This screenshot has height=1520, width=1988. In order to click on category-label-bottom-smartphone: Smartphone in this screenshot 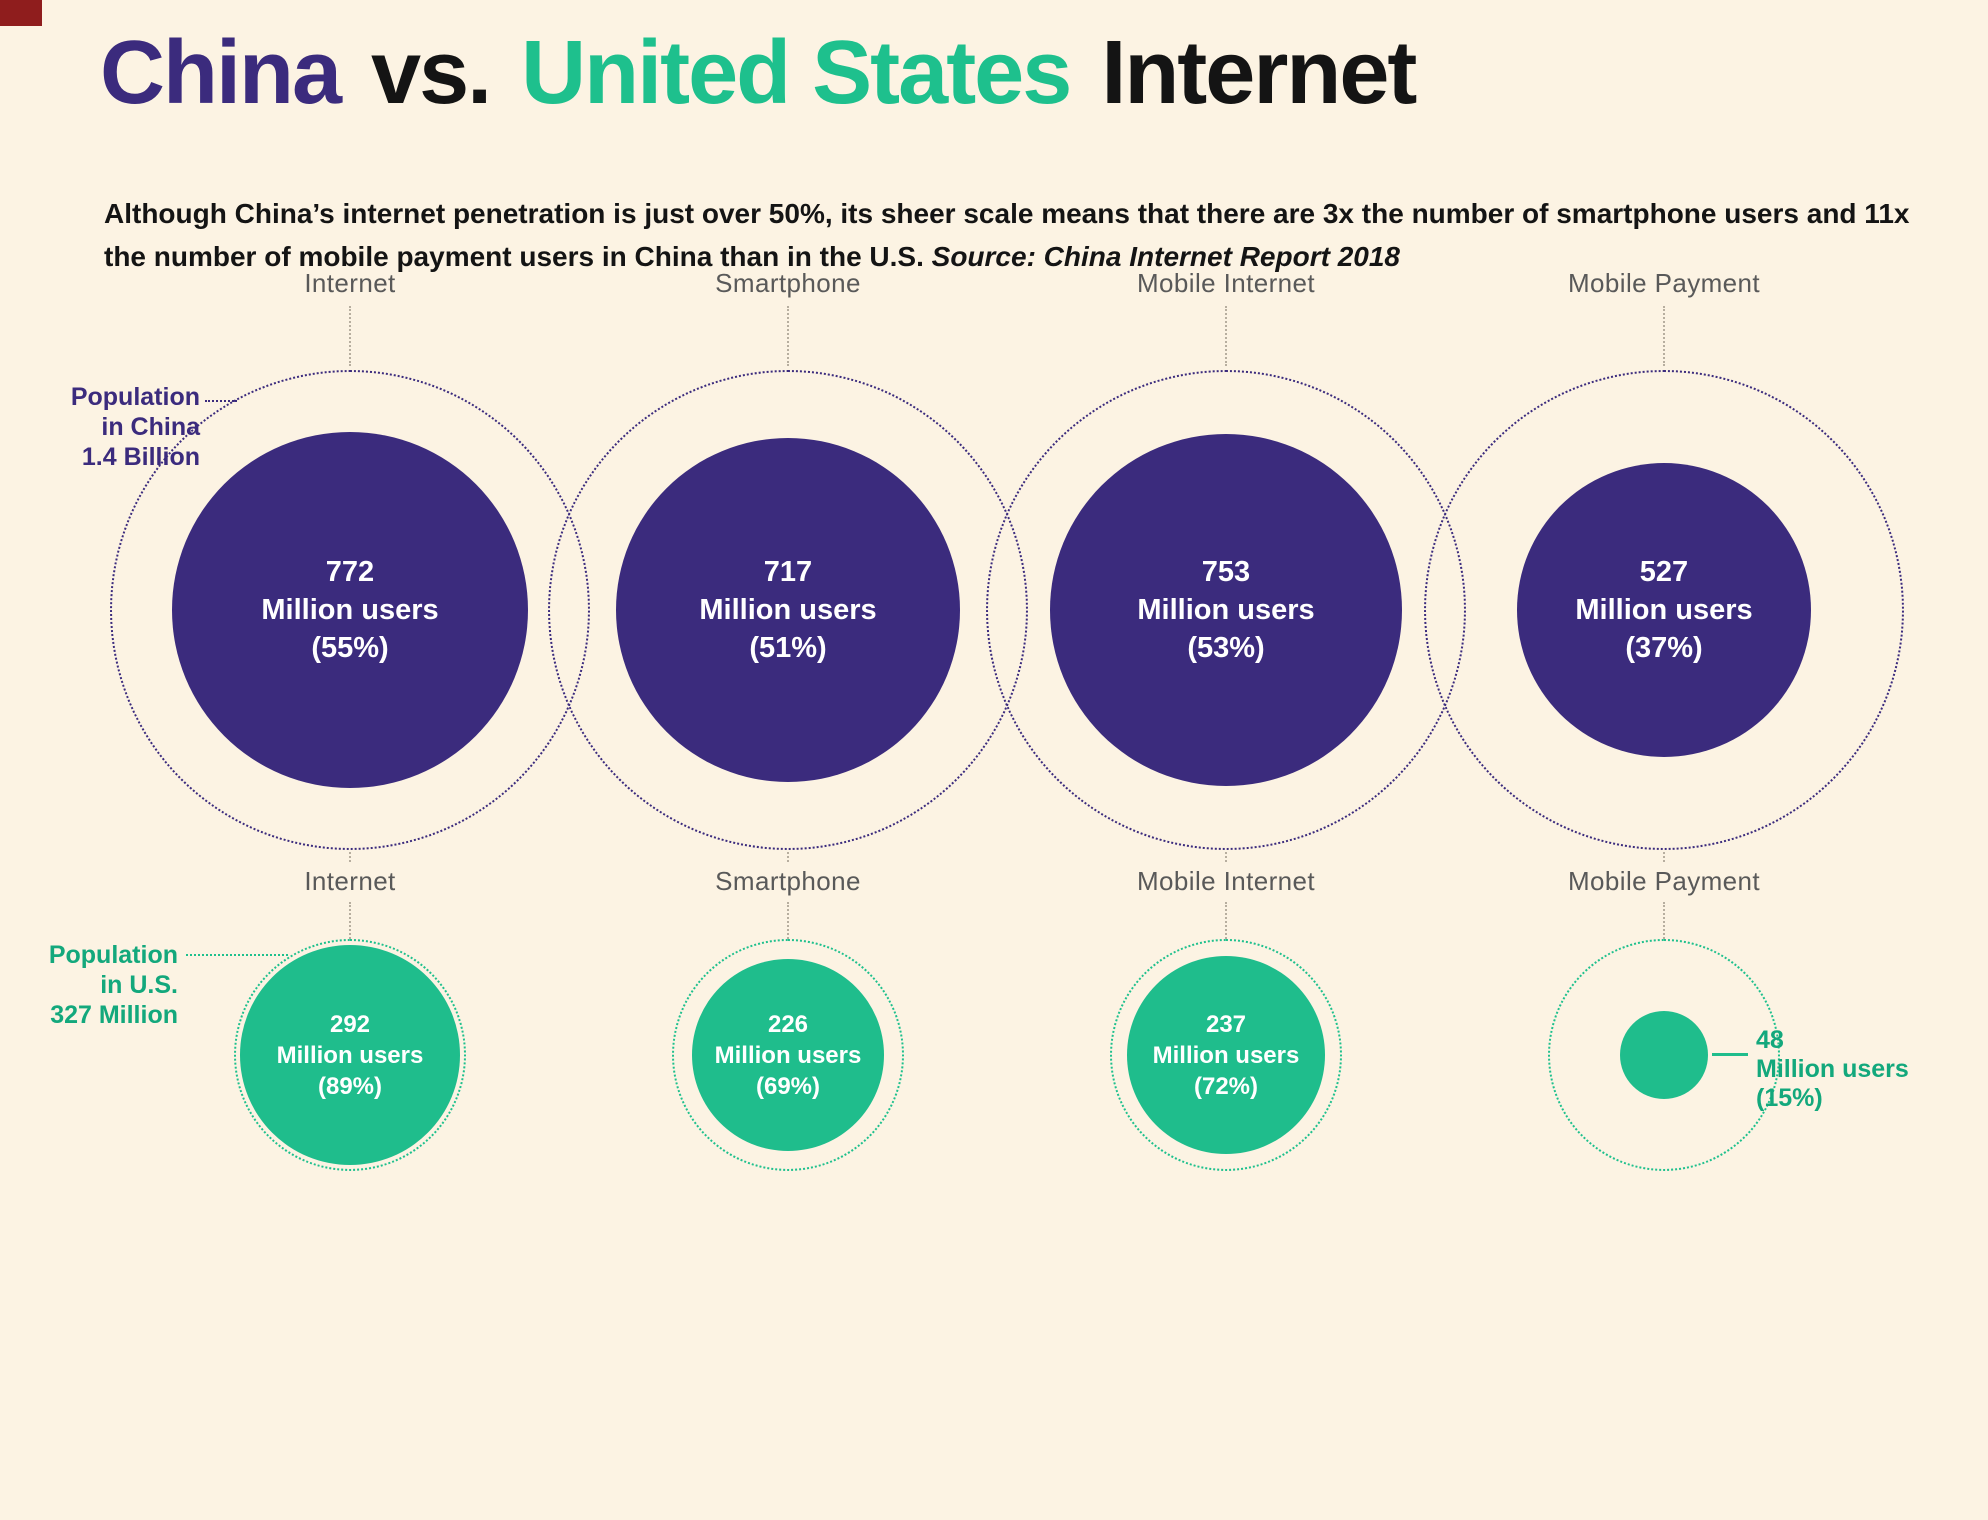, I will do `click(788, 881)`.